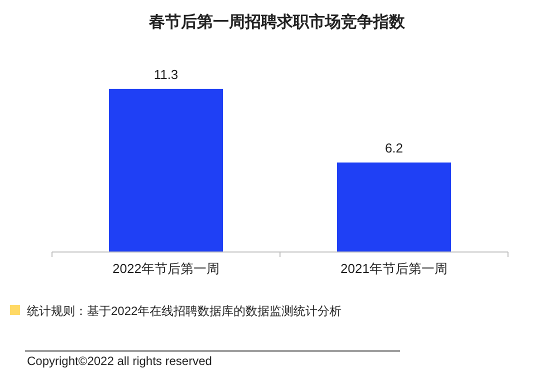  I want to click on chart-title: 春节后第一周招聘求职市场竞争指数, so click(277, 22).